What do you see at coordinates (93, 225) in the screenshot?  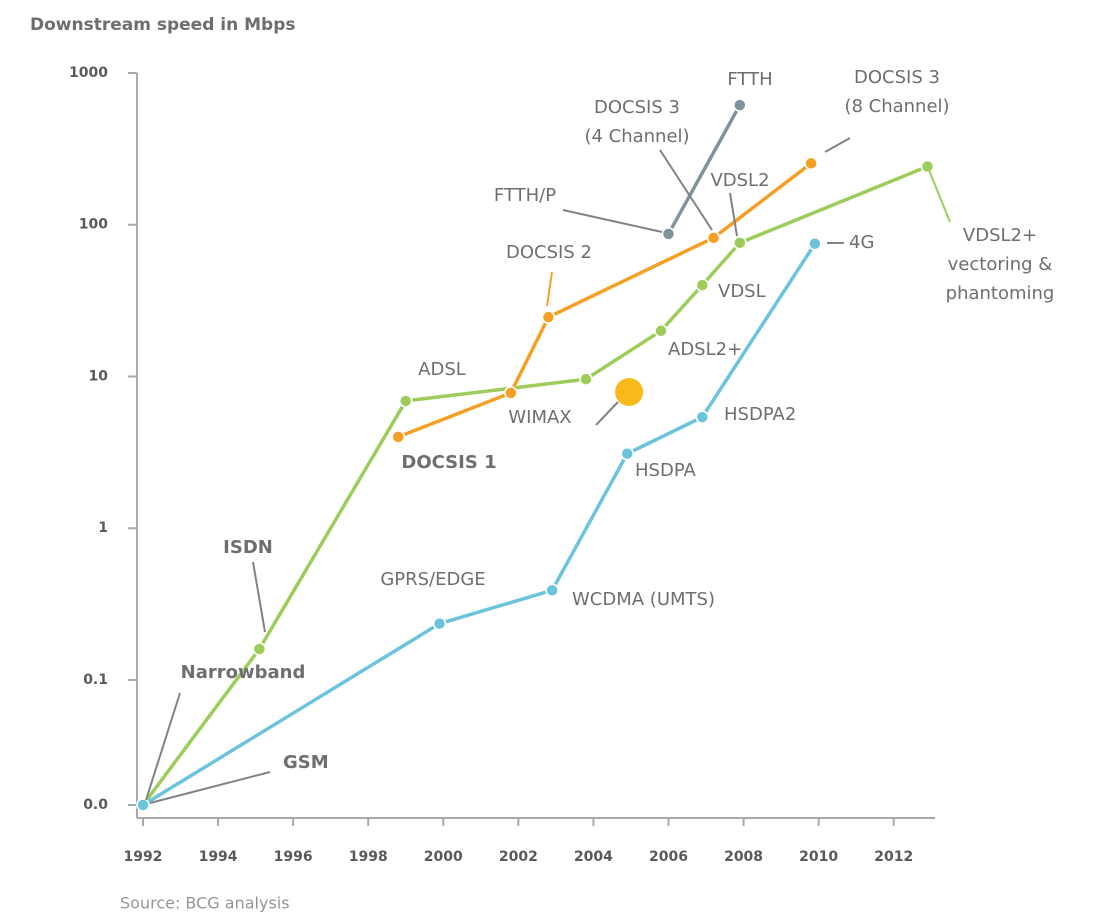 I see `y-tick-label: 100` at bounding box center [93, 225].